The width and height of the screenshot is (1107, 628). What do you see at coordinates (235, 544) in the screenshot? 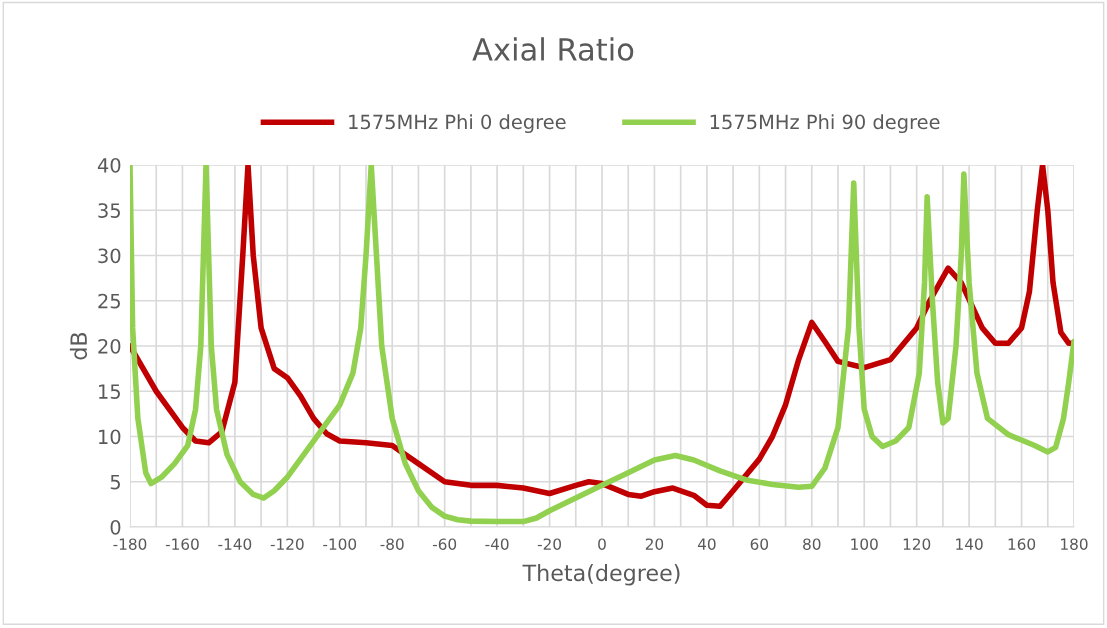
I see `x-tick-label: -140` at bounding box center [235, 544].